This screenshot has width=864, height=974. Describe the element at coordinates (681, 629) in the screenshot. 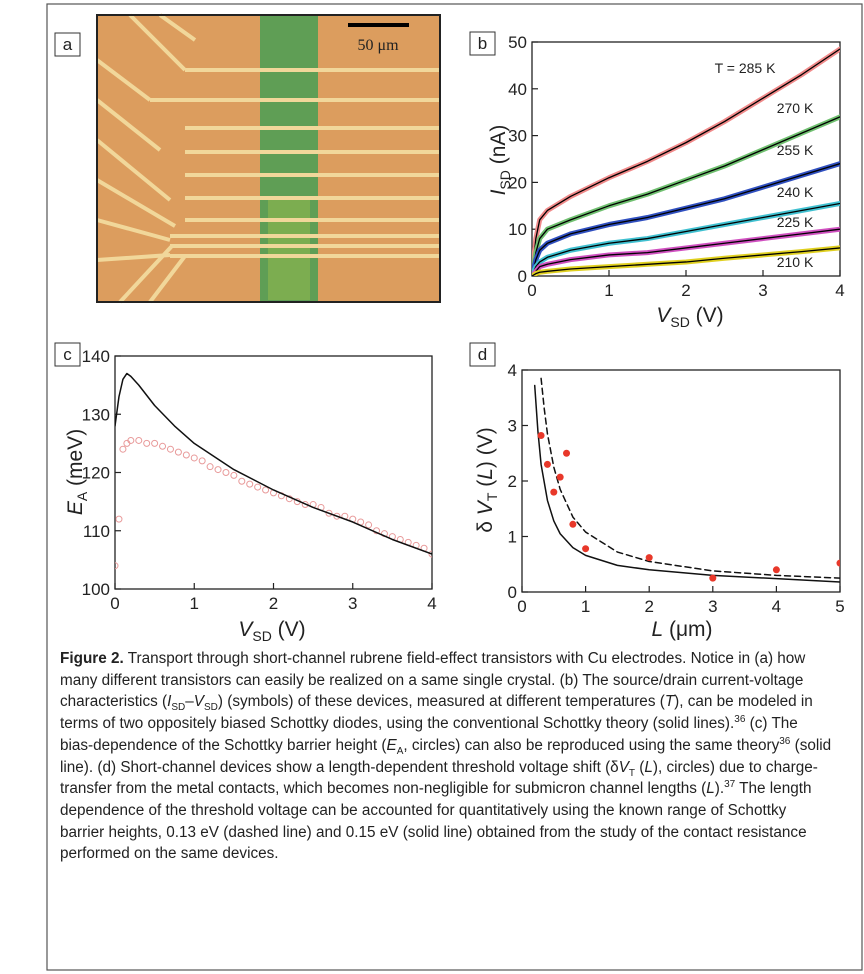

I see `x-axis-label: L (μm)` at that location.